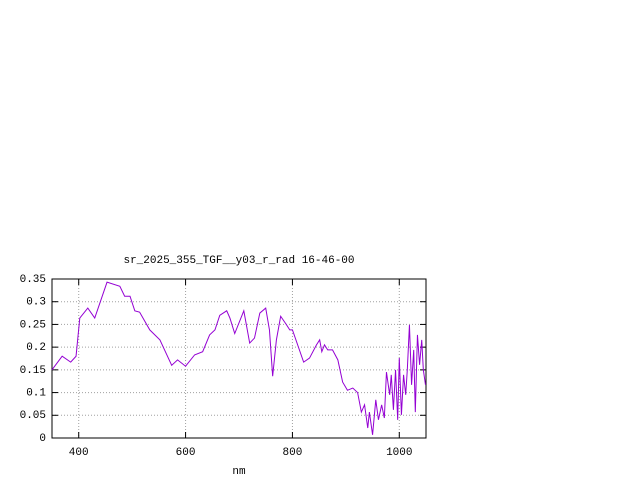 The width and height of the screenshot is (640, 480). I want to click on y-tick-label: 0.3, so click(36, 303).